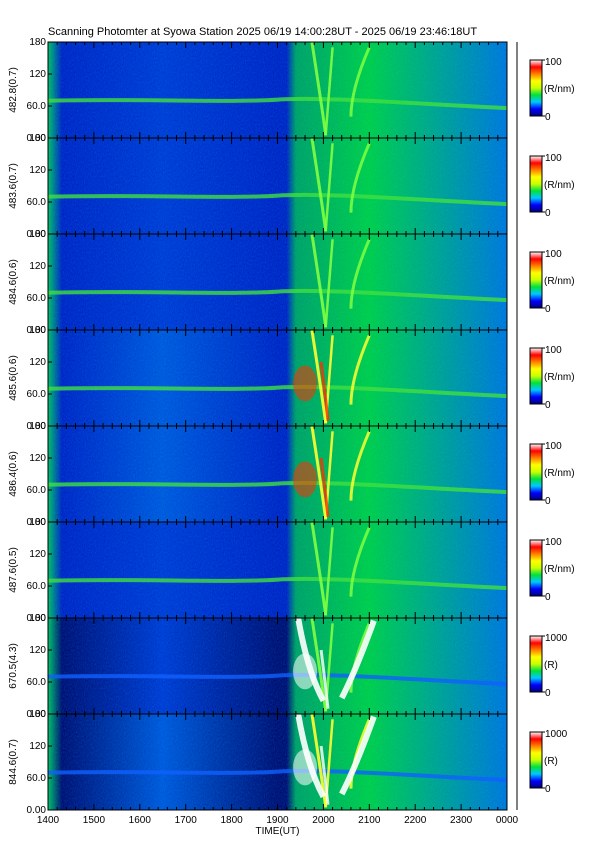 The height and width of the screenshot is (842, 595). I want to click on panel-3: 0.00 60.0 120 180 484.6(0.6) 100 0 (R/nm), so click(291, 282).